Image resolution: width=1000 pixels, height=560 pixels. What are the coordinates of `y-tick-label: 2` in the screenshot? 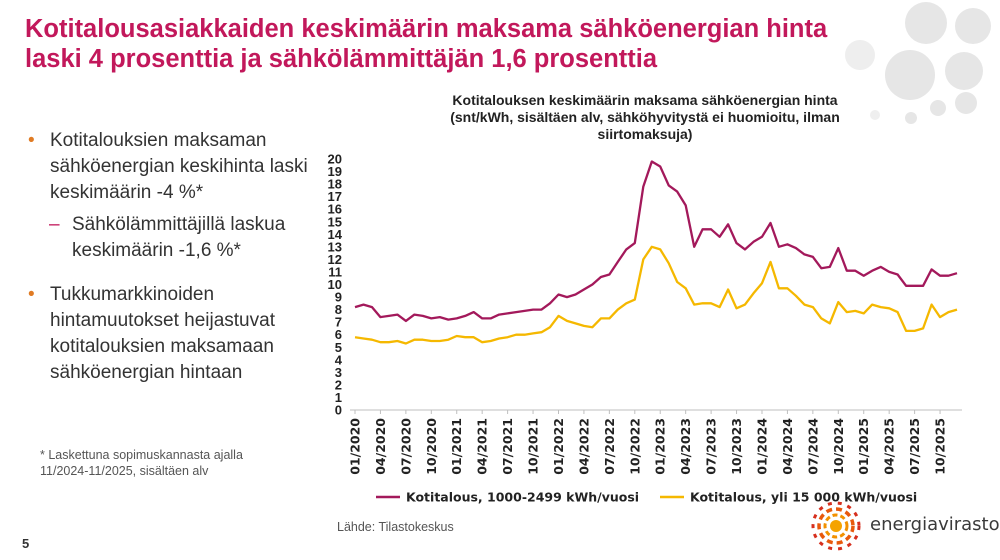 It's located at (338, 384).